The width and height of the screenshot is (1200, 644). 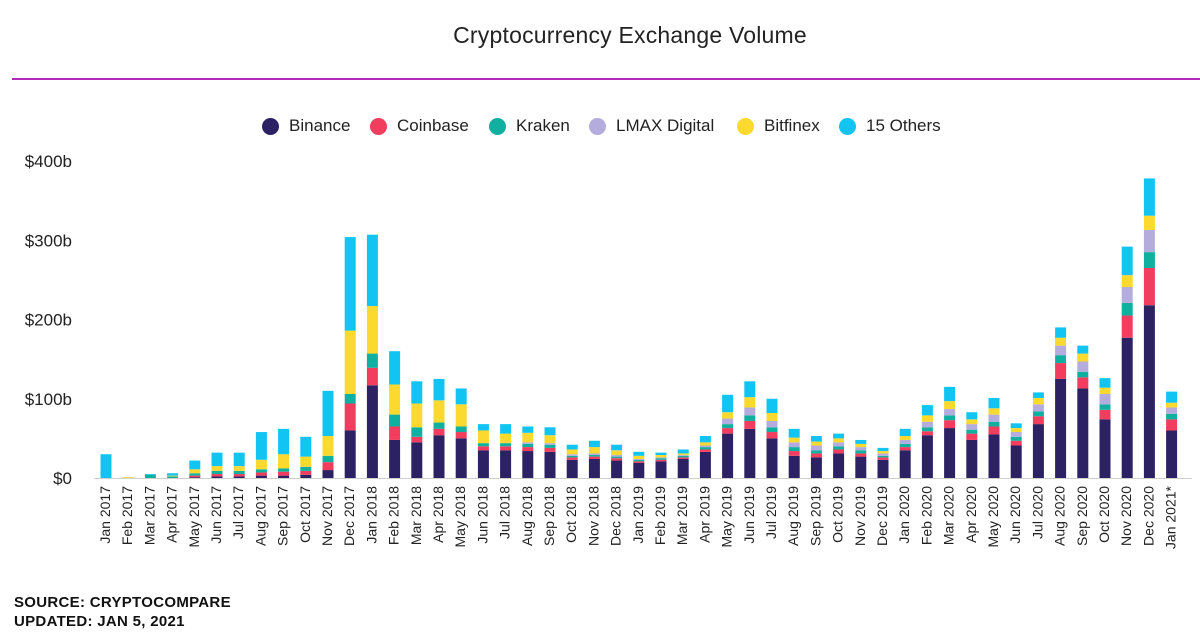 I want to click on legend-swatch, so click(x=378, y=126).